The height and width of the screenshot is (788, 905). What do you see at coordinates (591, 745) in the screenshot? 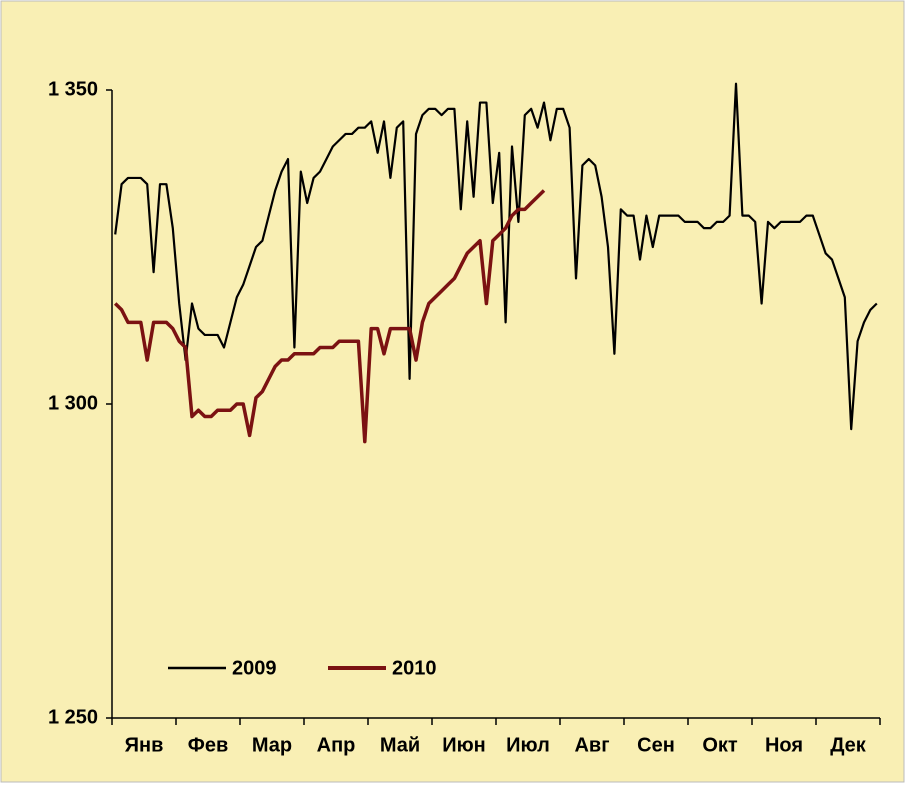
I see `x-tick-label: Авг` at bounding box center [591, 745].